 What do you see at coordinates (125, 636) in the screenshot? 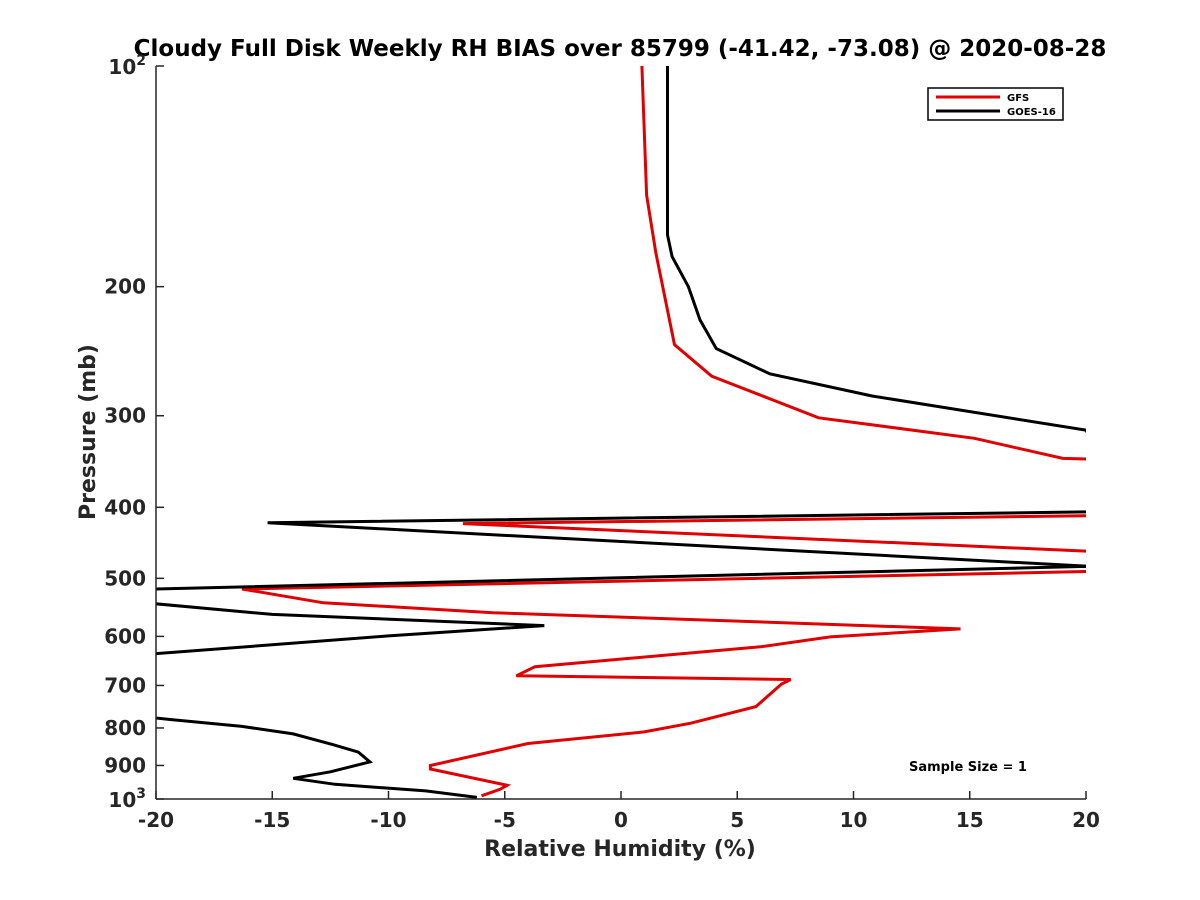
I see `y-tick-label: 600` at bounding box center [125, 636].